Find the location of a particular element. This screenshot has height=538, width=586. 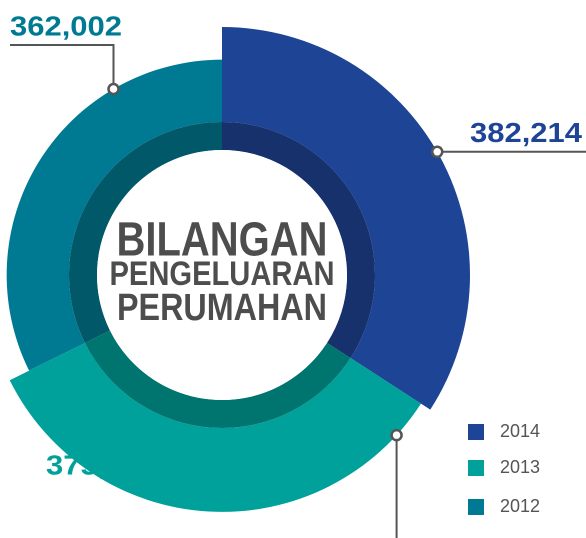

value-label: 375,563 is located at coordinates (102, 465).